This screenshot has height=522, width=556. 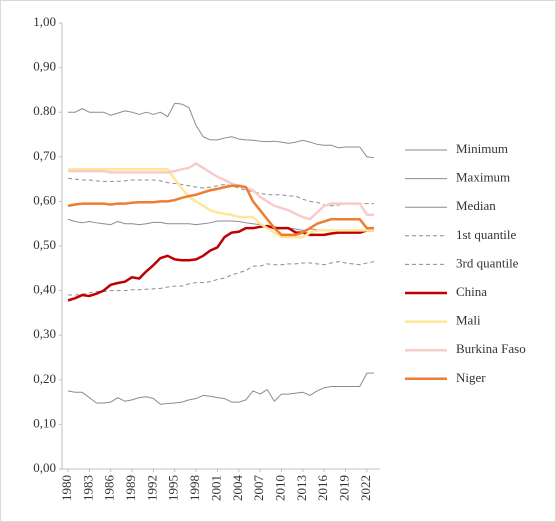 What do you see at coordinates (471, 291) in the screenshot?
I see `legend-label: China` at bounding box center [471, 291].